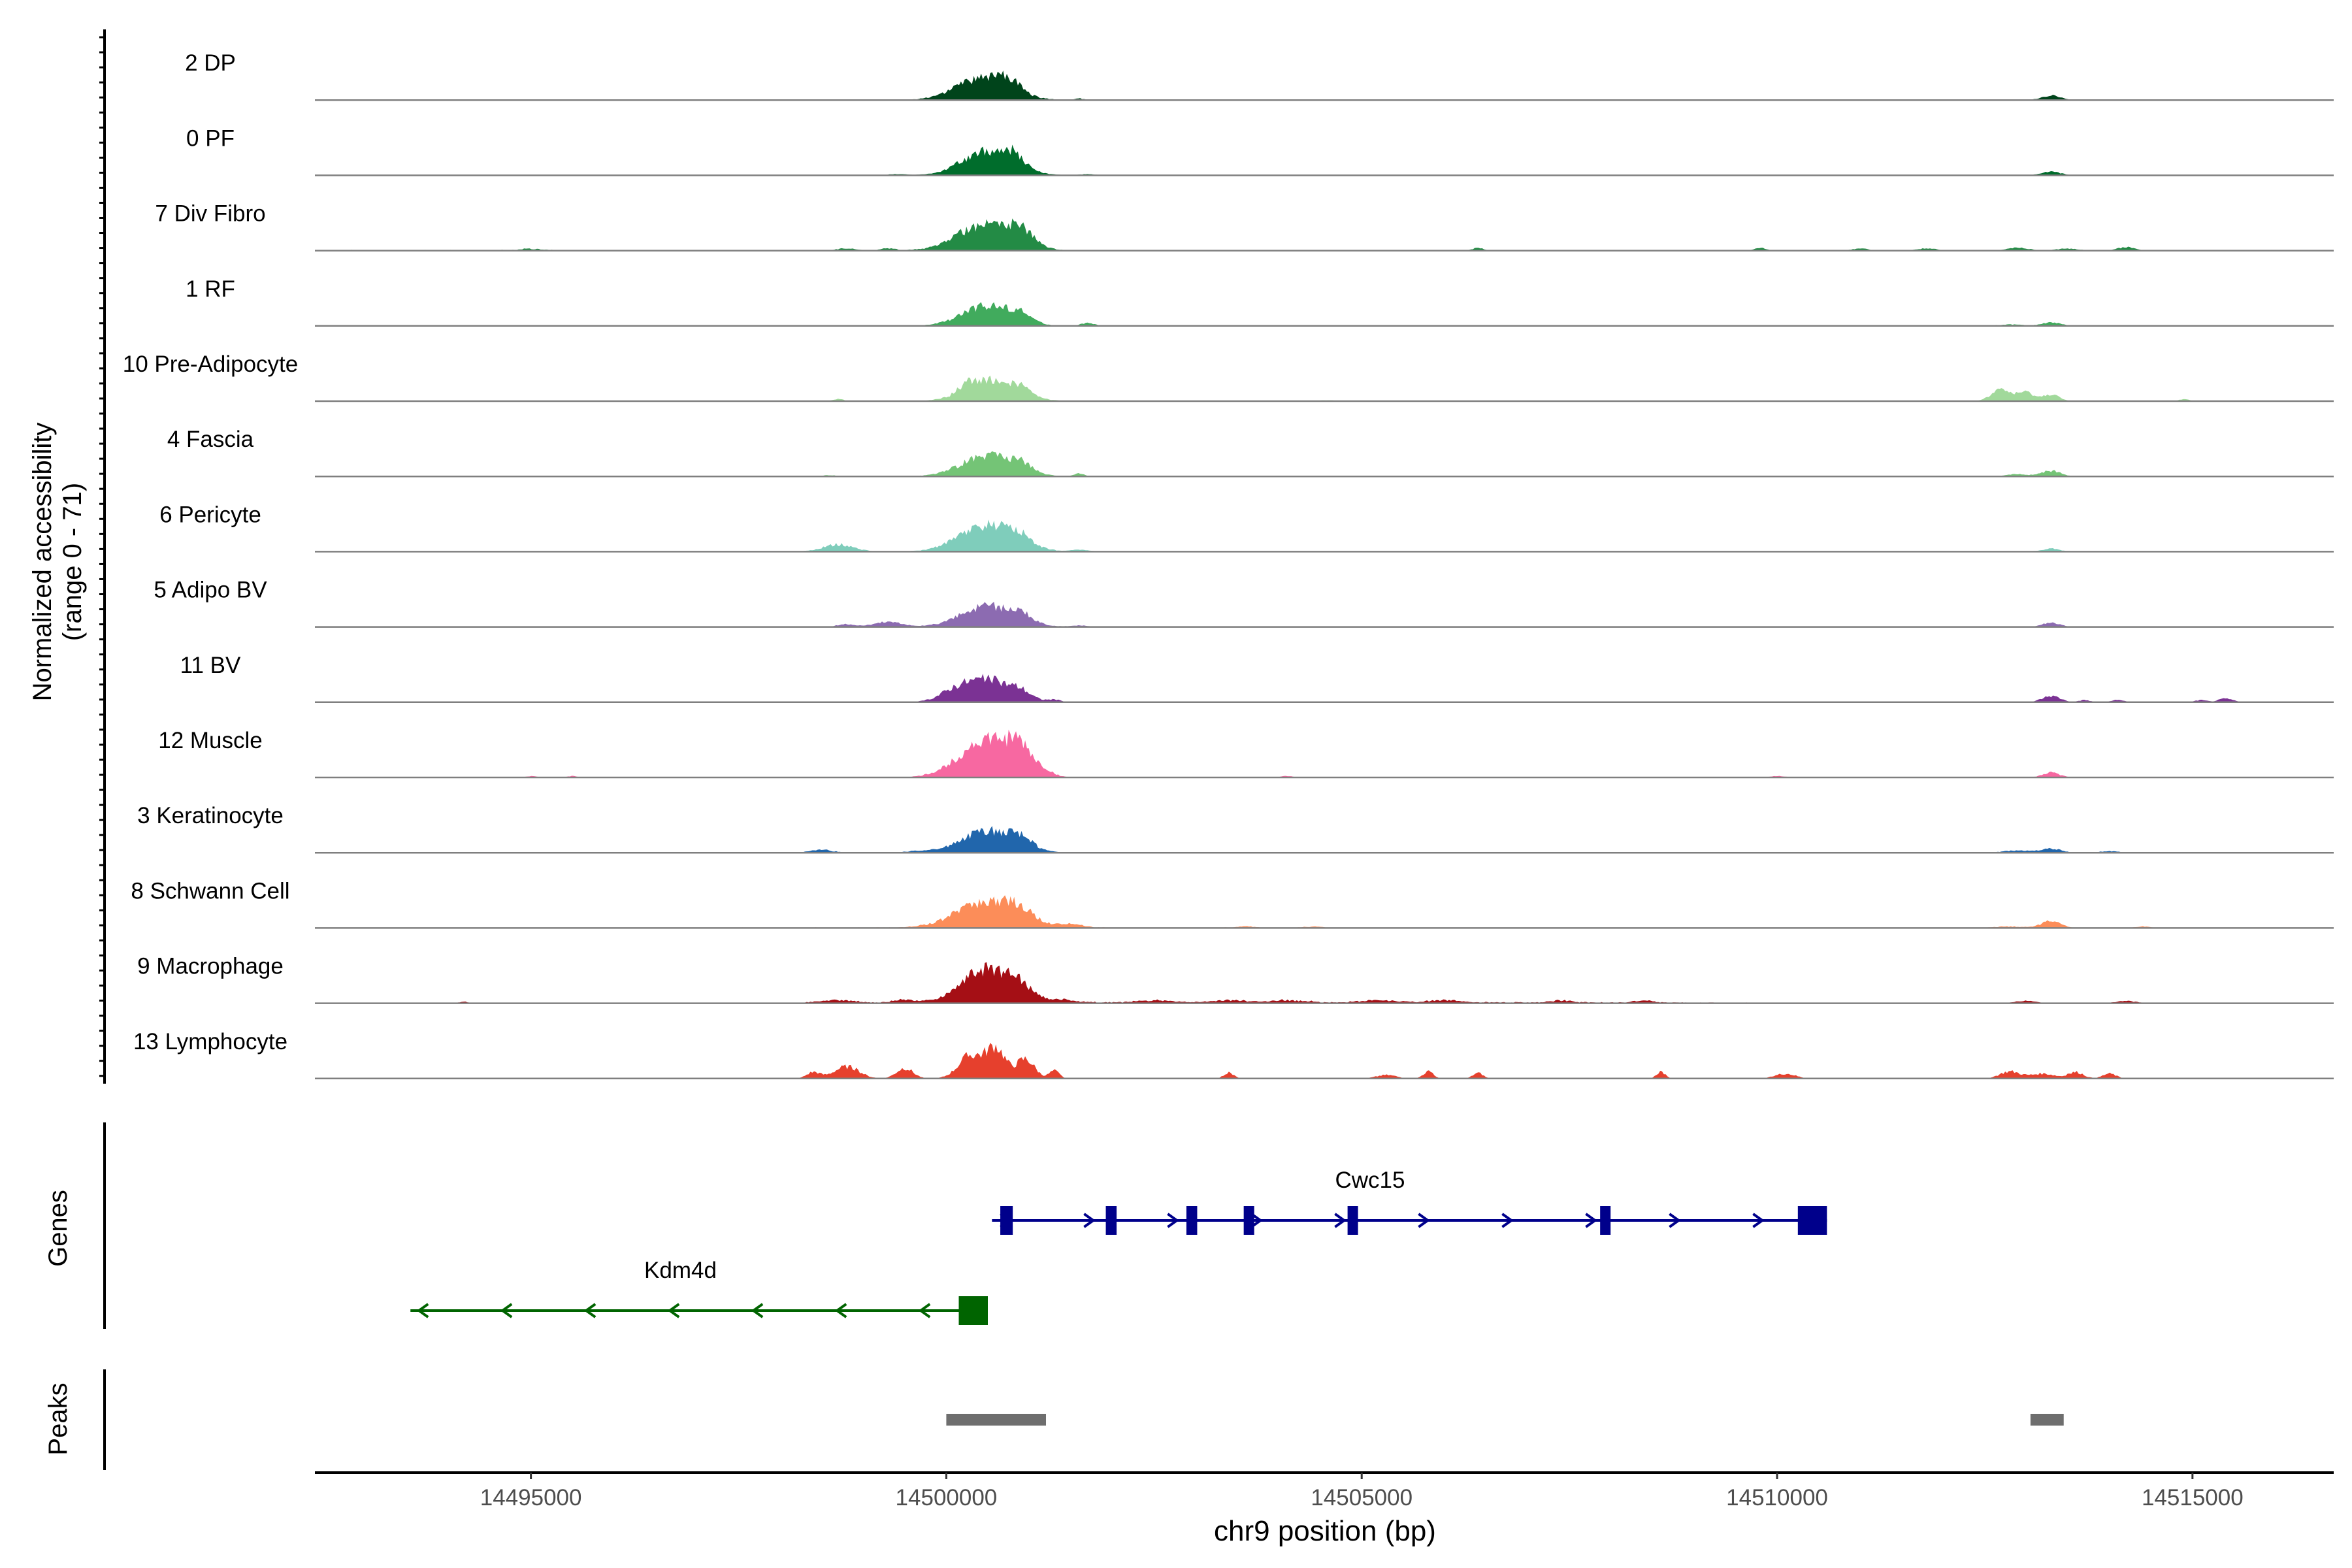  I want to click on genes-panel-label: Genes, so click(58, 1228).